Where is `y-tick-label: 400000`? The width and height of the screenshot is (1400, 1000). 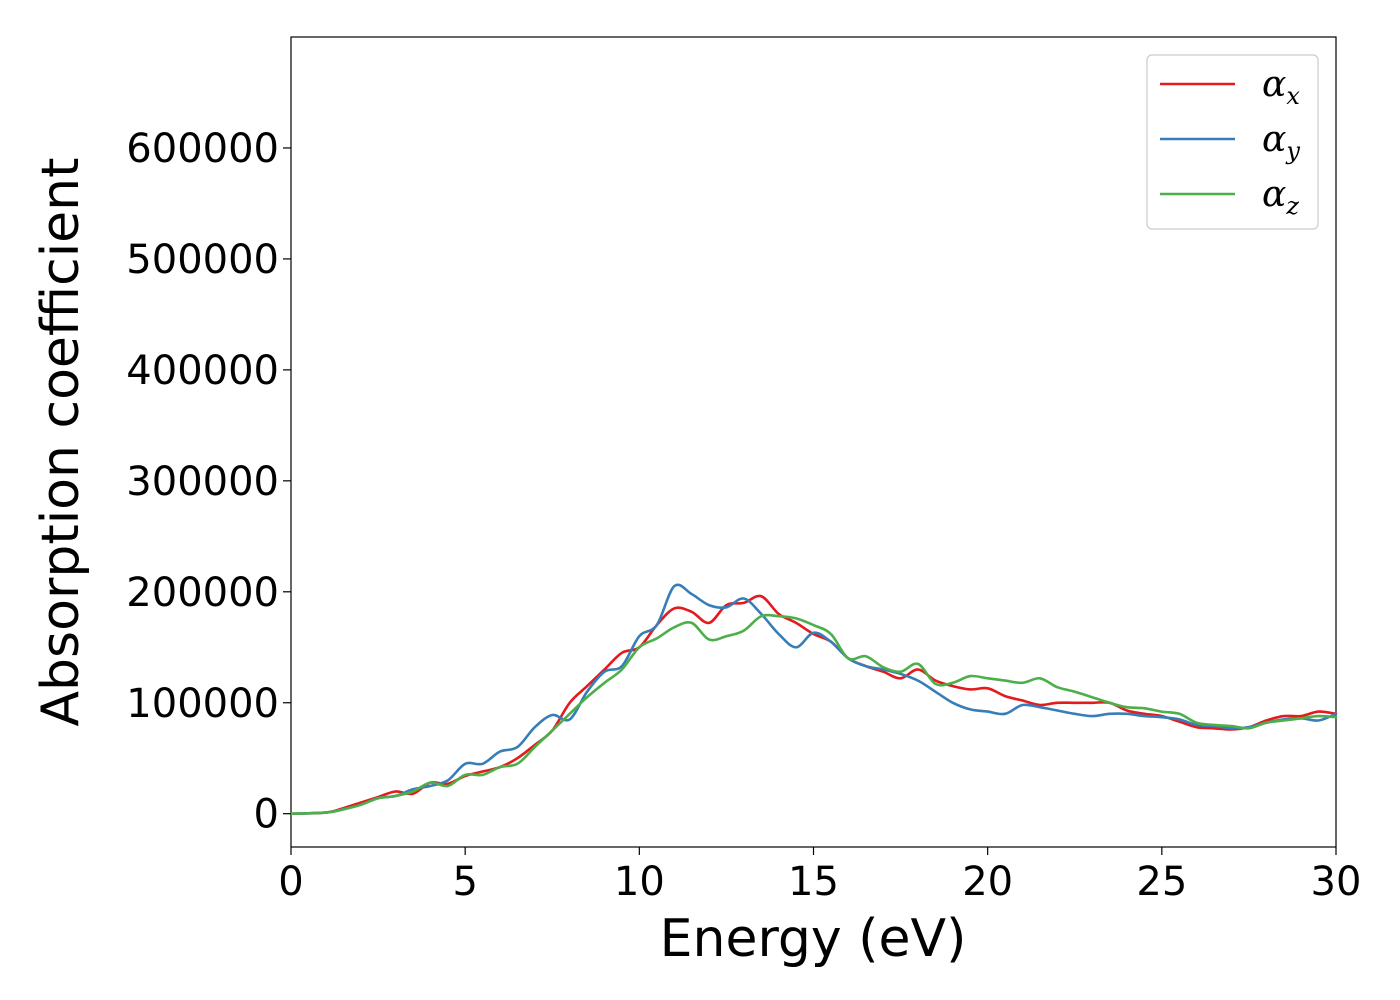 y-tick-label: 400000 is located at coordinates (202, 371).